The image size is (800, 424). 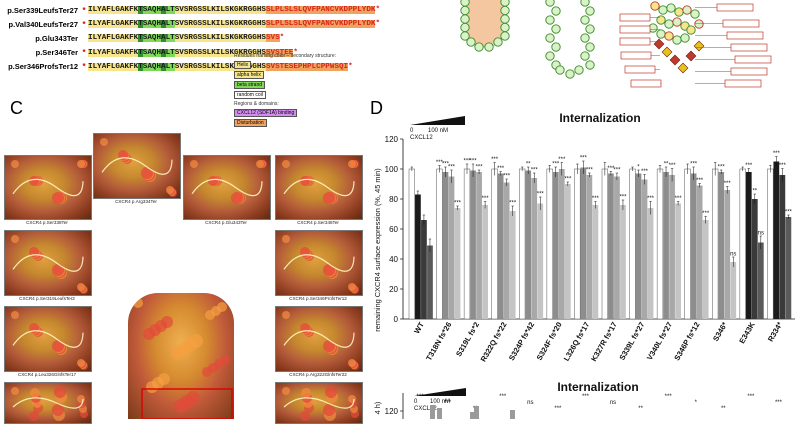 What do you see at coordinates (393, 229) in the screenshot?
I see `y-tick-label: 60` at bounding box center [393, 229].